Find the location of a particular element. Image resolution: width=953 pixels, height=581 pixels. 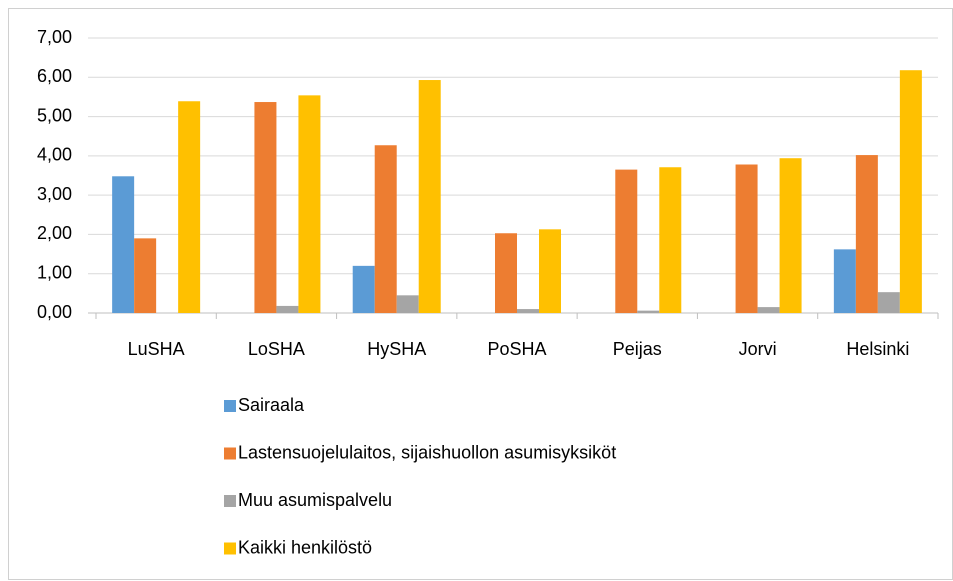

y-tick-label: 3,00 is located at coordinates (54, 194).